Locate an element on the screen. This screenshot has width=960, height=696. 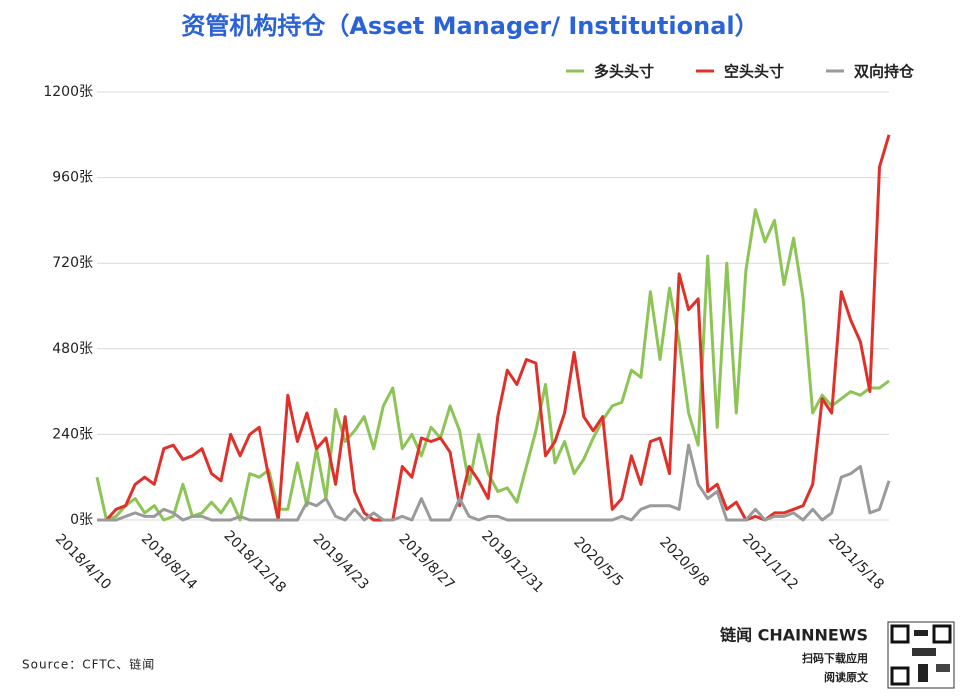
legend-label: 双向持仓 is located at coordinates (884, 72).